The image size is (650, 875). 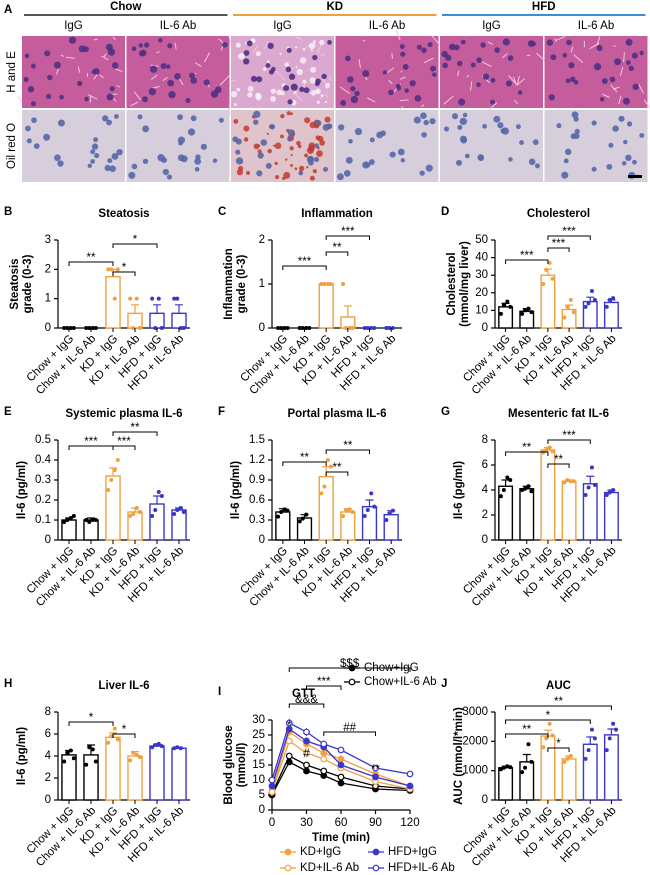 I want to click on legend-label: HFD+IL-6 Ab, so click(x=421, y=868).